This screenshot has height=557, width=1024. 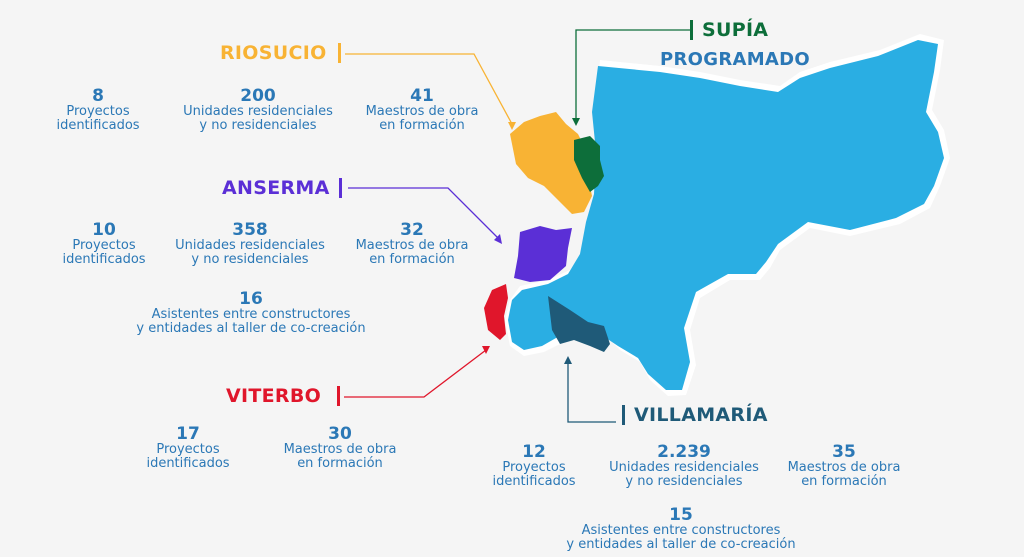 What do you see at coordinates (498, 239) in the screenshot?
I see `anserma-pointer` at bounding box center [498, 239].